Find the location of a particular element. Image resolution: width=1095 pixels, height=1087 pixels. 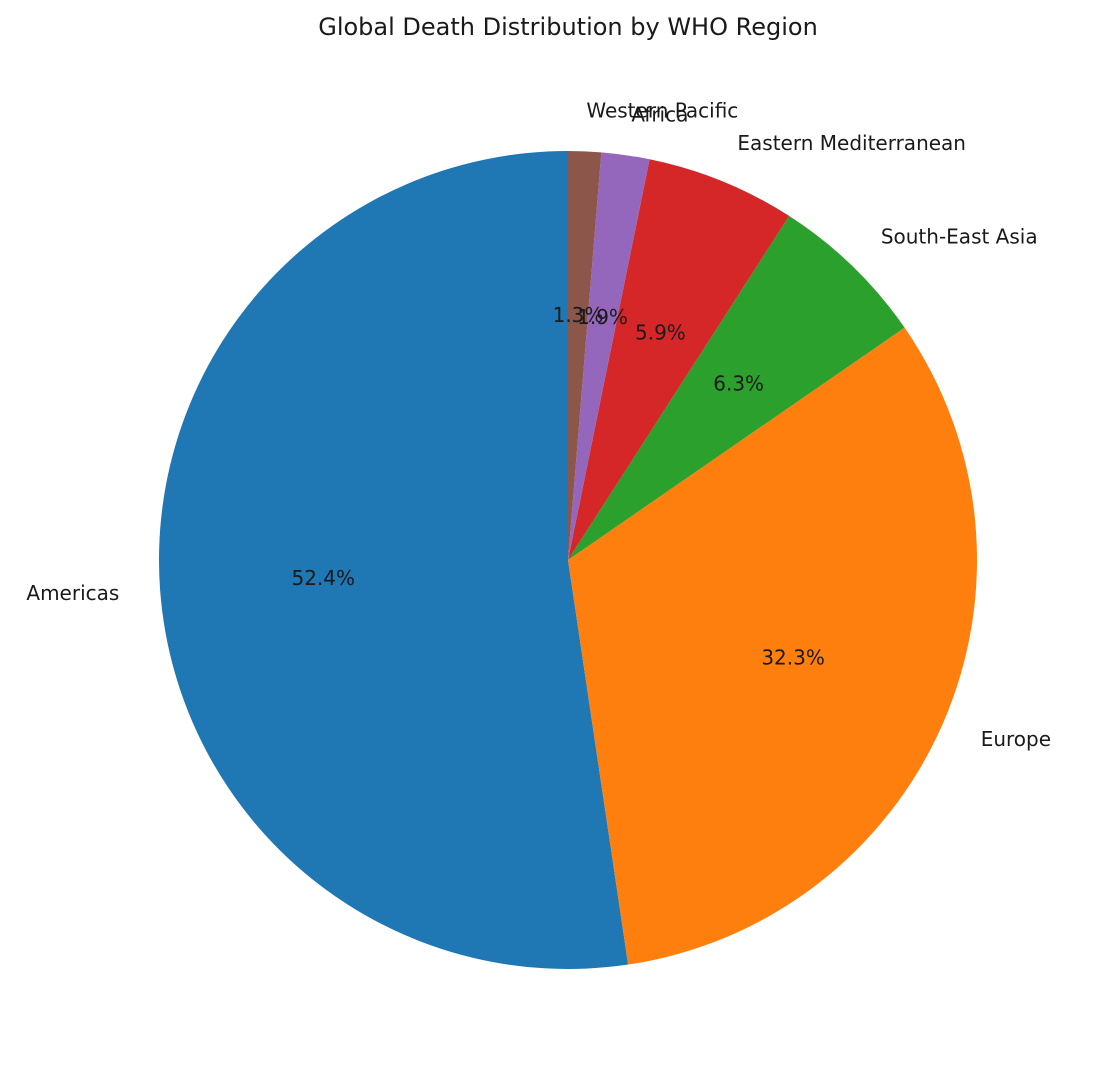

slice-label-europe: Europe is located at coordinates (1016, 739).